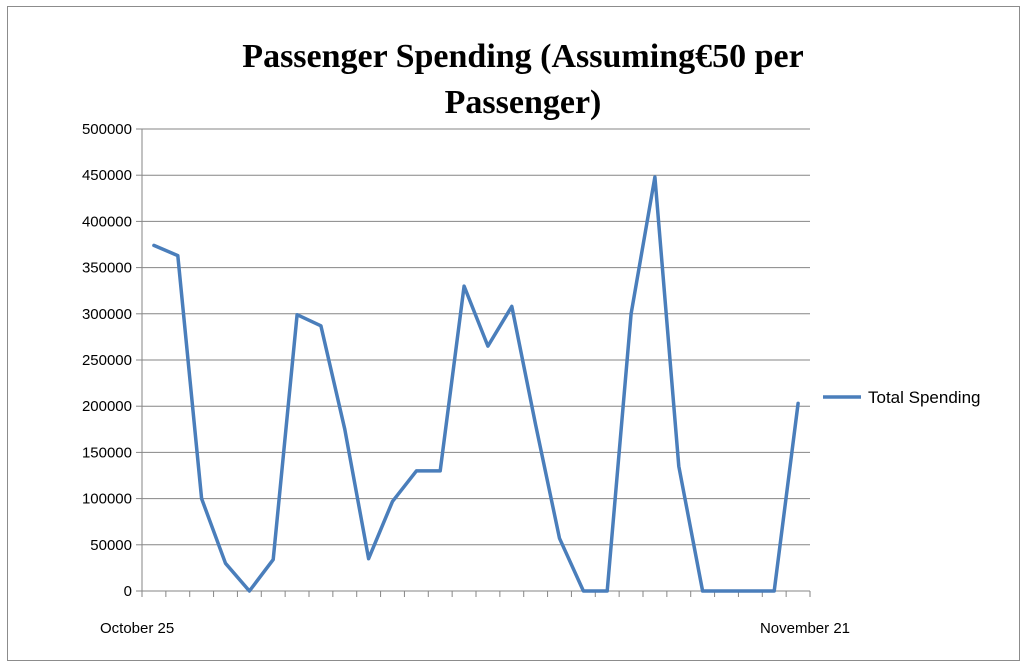 The image size is (1028, 669). What do you see at coordinates (107, 360) in the screenshot?
I see `y-tick-label: 250000` at bounding box center [107, 360].